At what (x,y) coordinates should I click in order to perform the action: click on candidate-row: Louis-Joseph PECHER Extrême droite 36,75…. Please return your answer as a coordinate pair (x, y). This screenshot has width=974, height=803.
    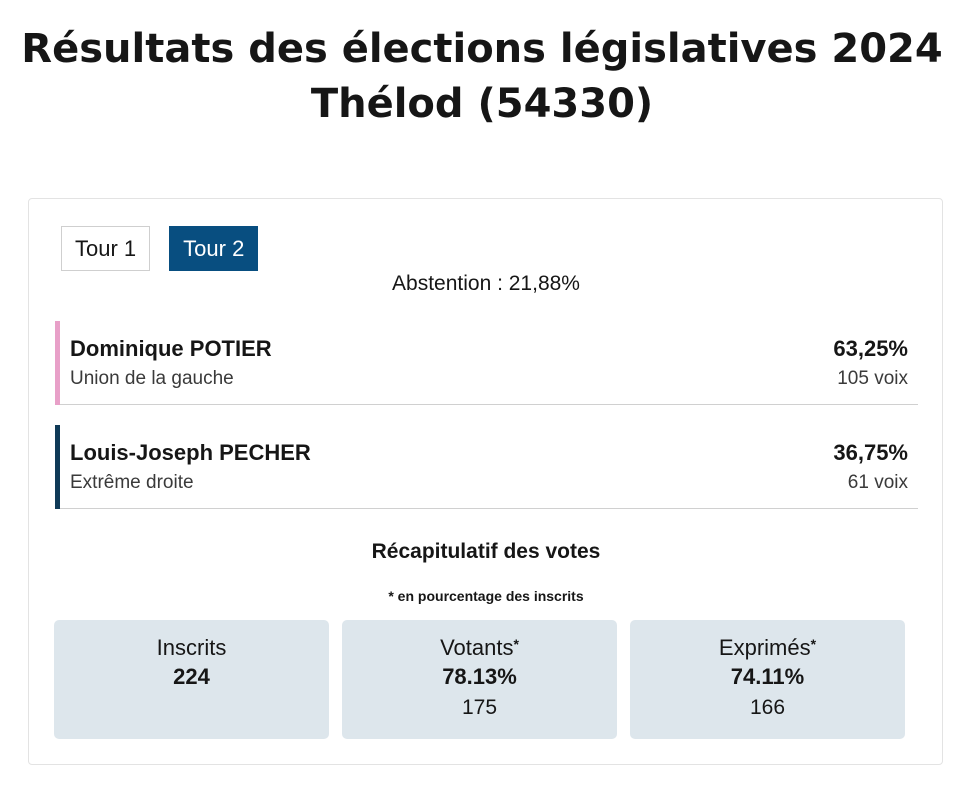
    Looking at the image, I should click on (486, 467).